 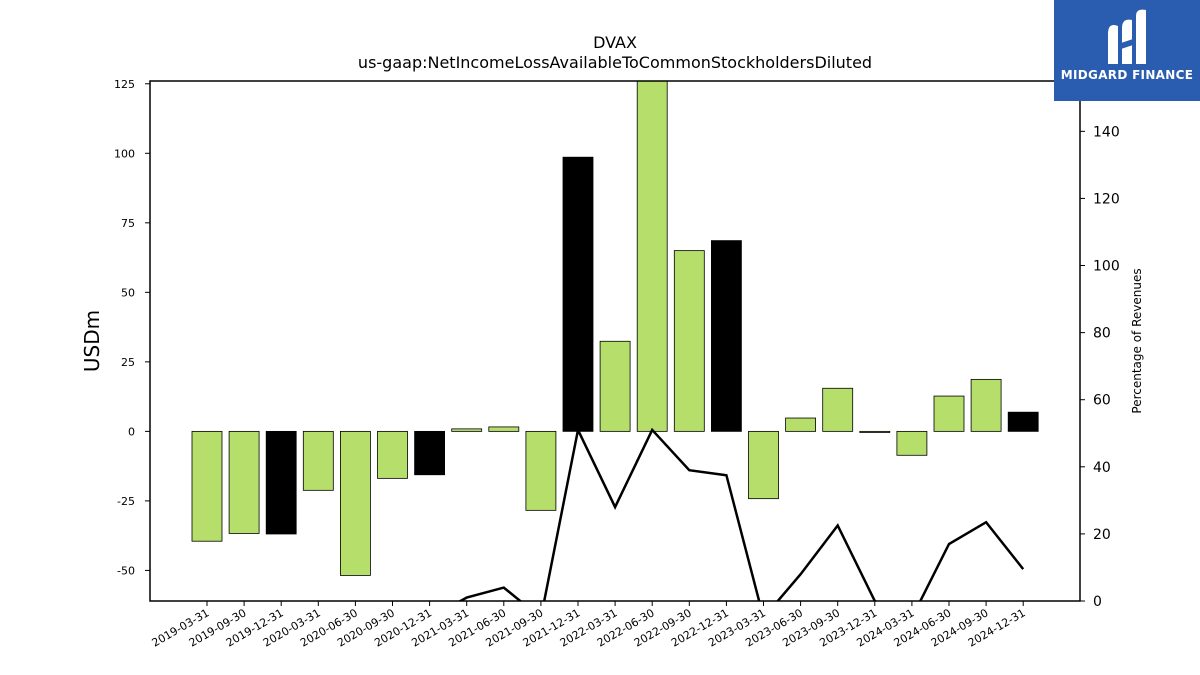 I want to click on right-tick-label: 20, so click(x=1102, y=535).